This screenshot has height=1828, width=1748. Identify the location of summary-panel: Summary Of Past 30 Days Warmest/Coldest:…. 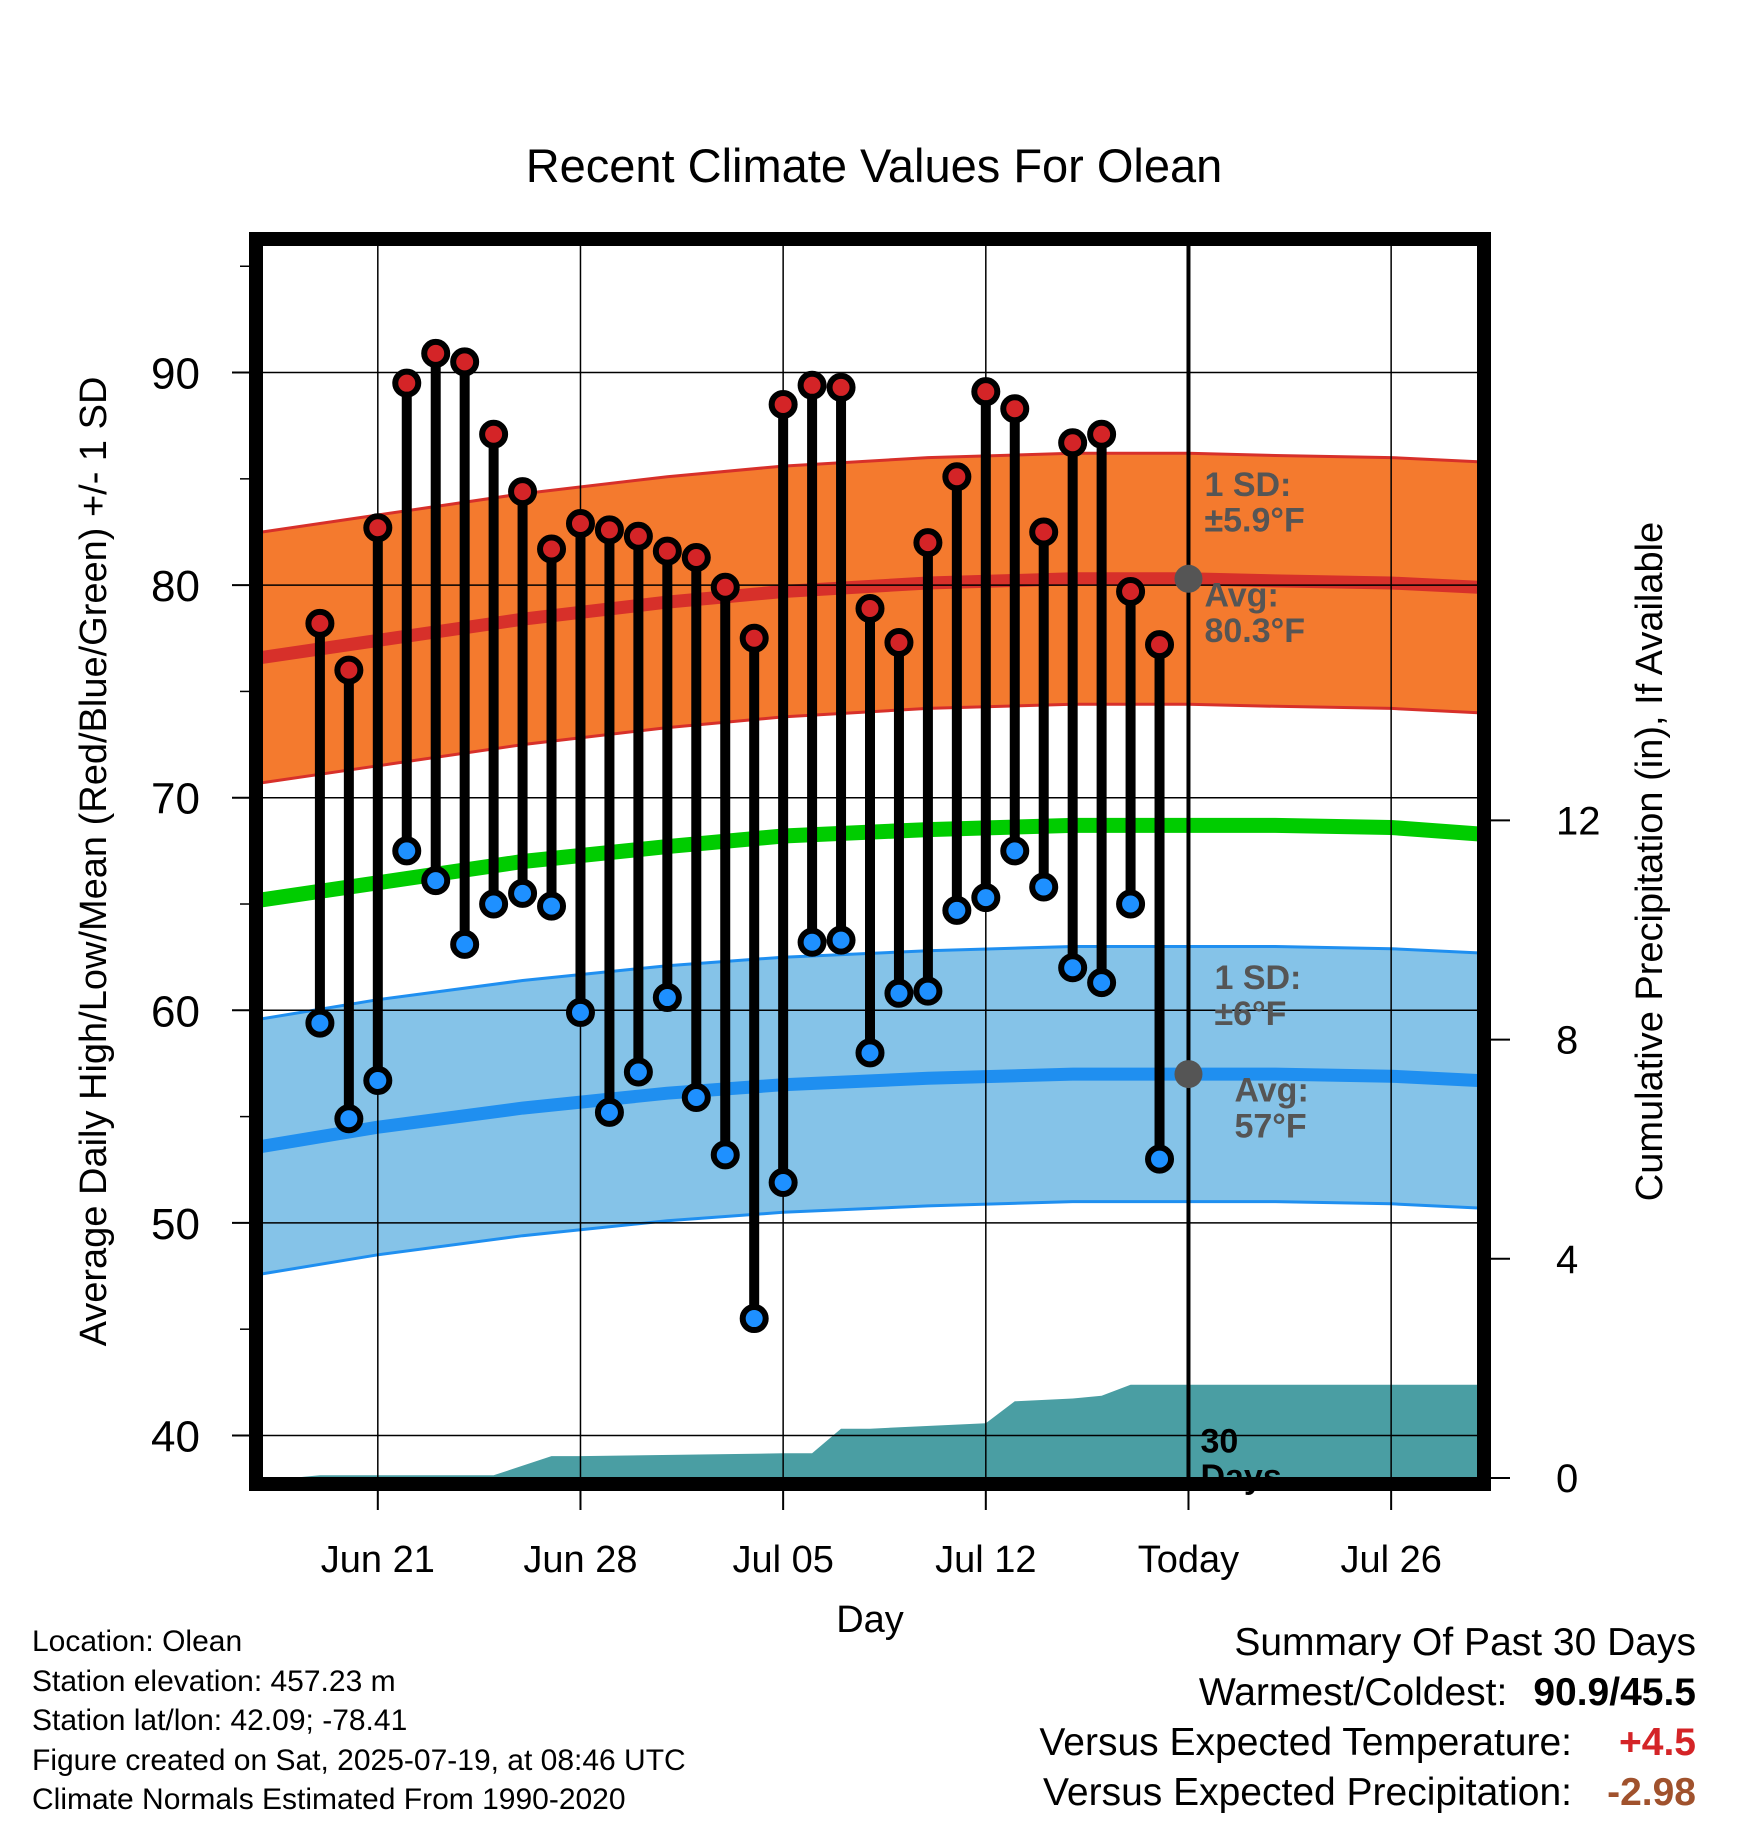
(1367, 1718).